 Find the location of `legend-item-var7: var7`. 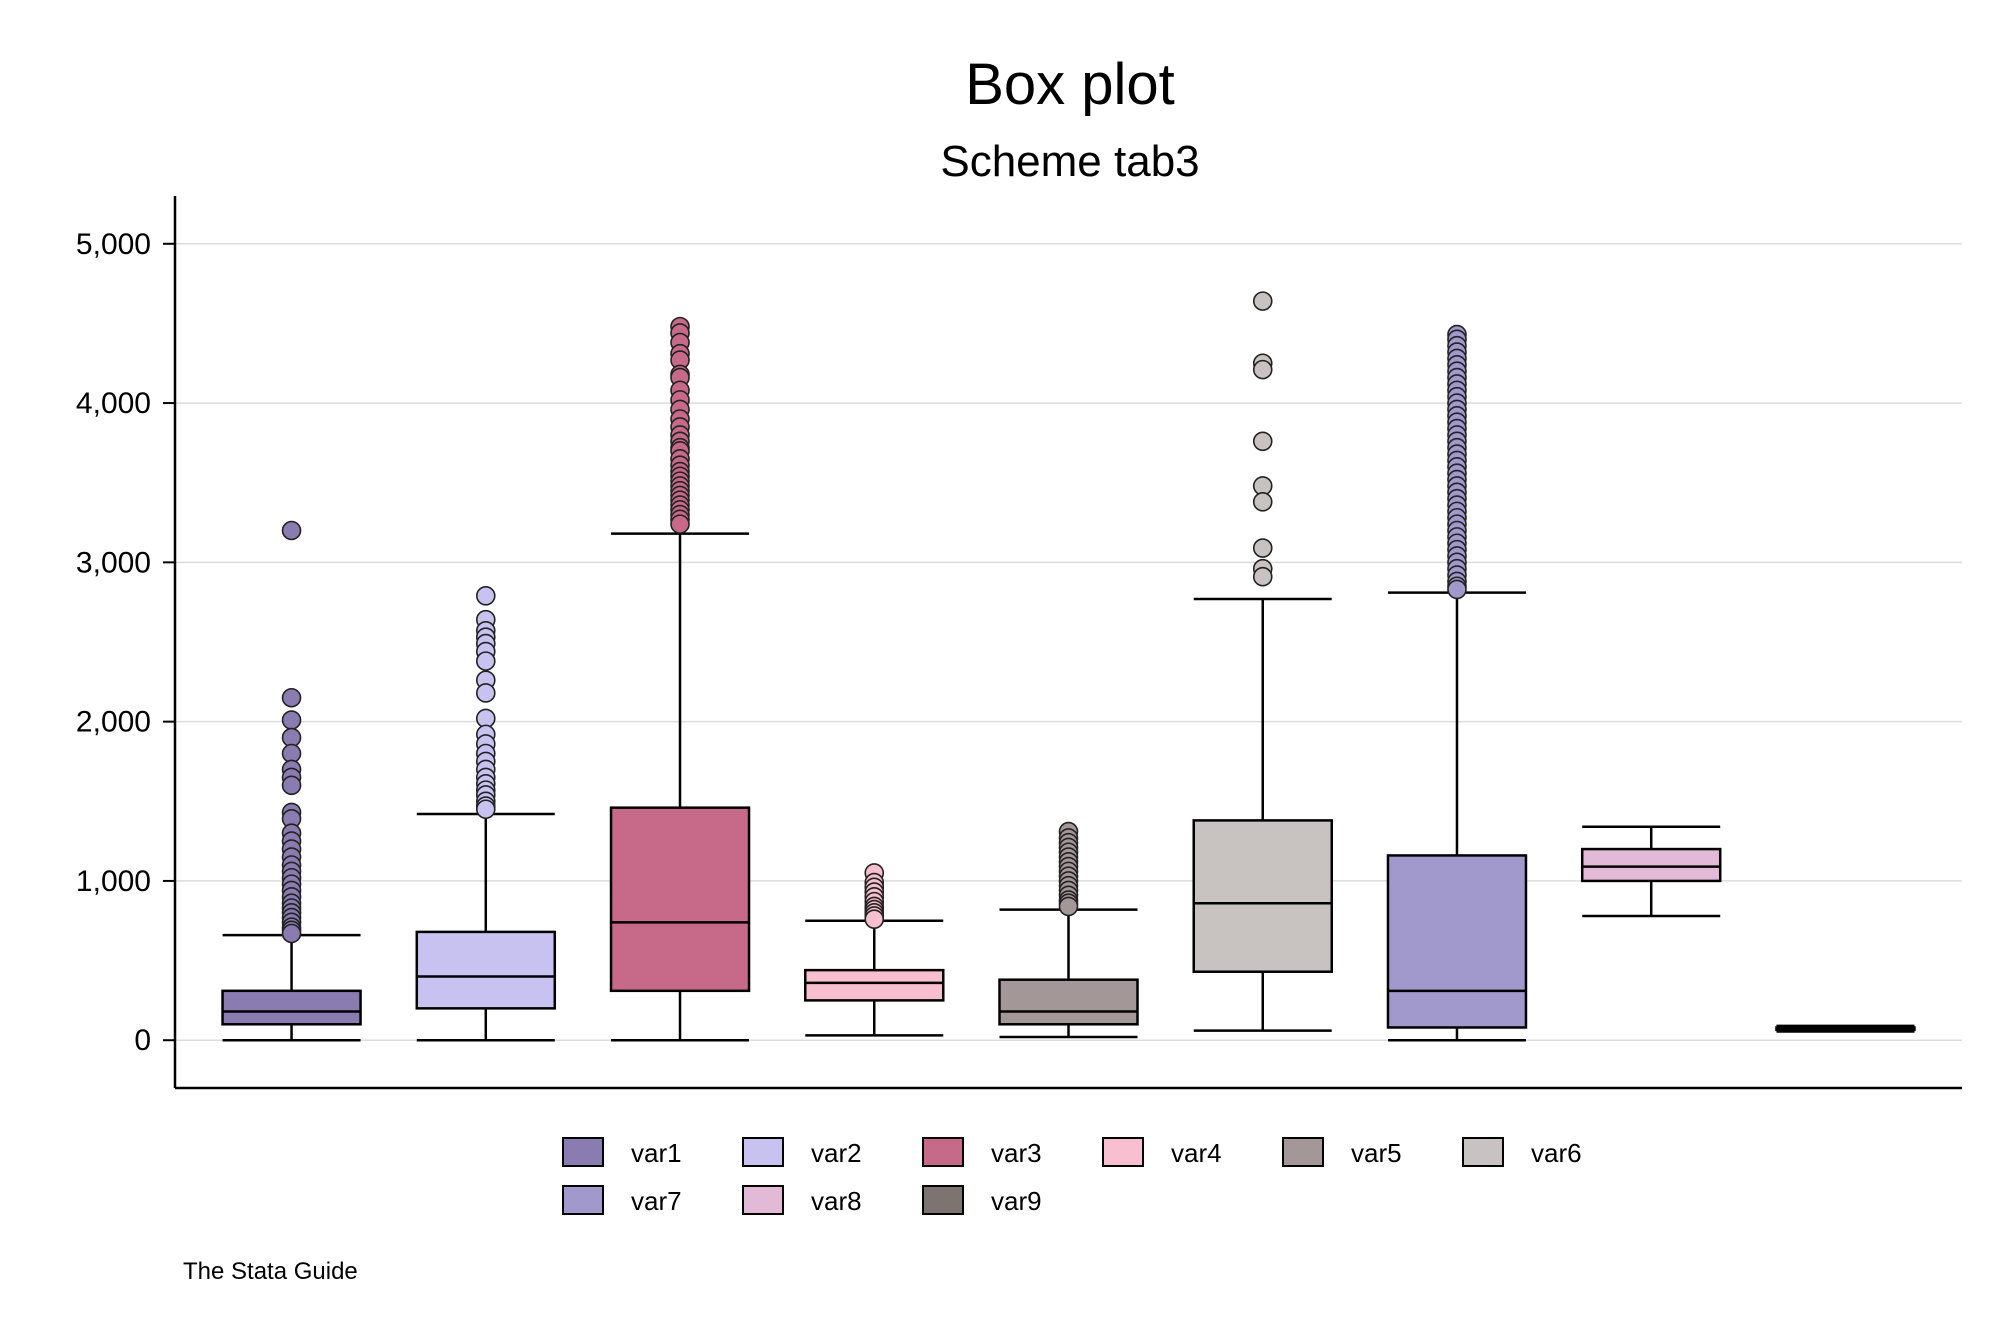

legend-item-var7: var7 is located at coordinates (622, 1200).